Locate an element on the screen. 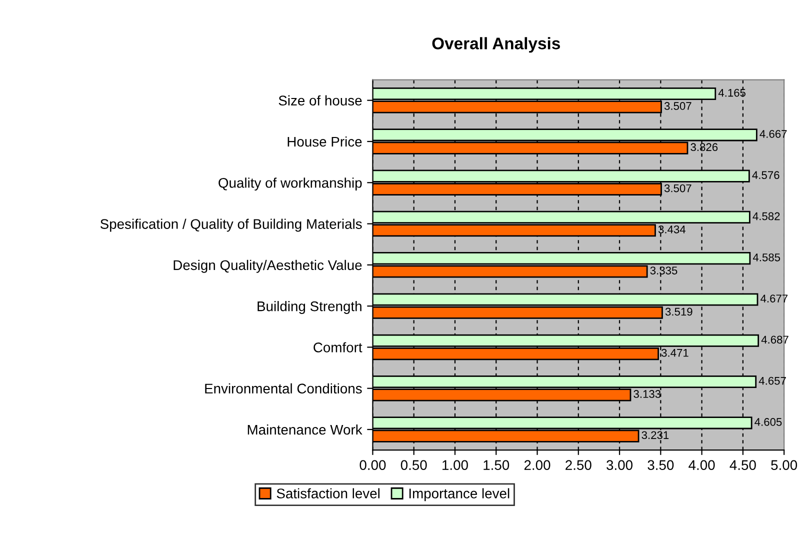  x-tick-label: 1.50 is located at coordinates (497, 465).